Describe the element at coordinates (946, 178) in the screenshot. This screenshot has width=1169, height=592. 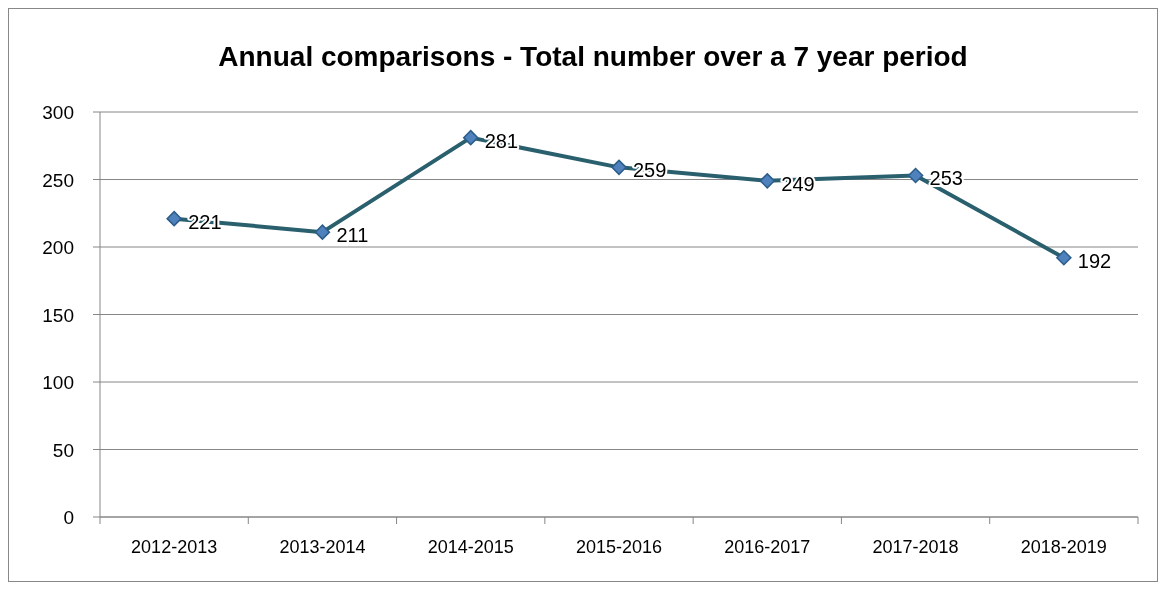
I see `data-label: 253` at that location.